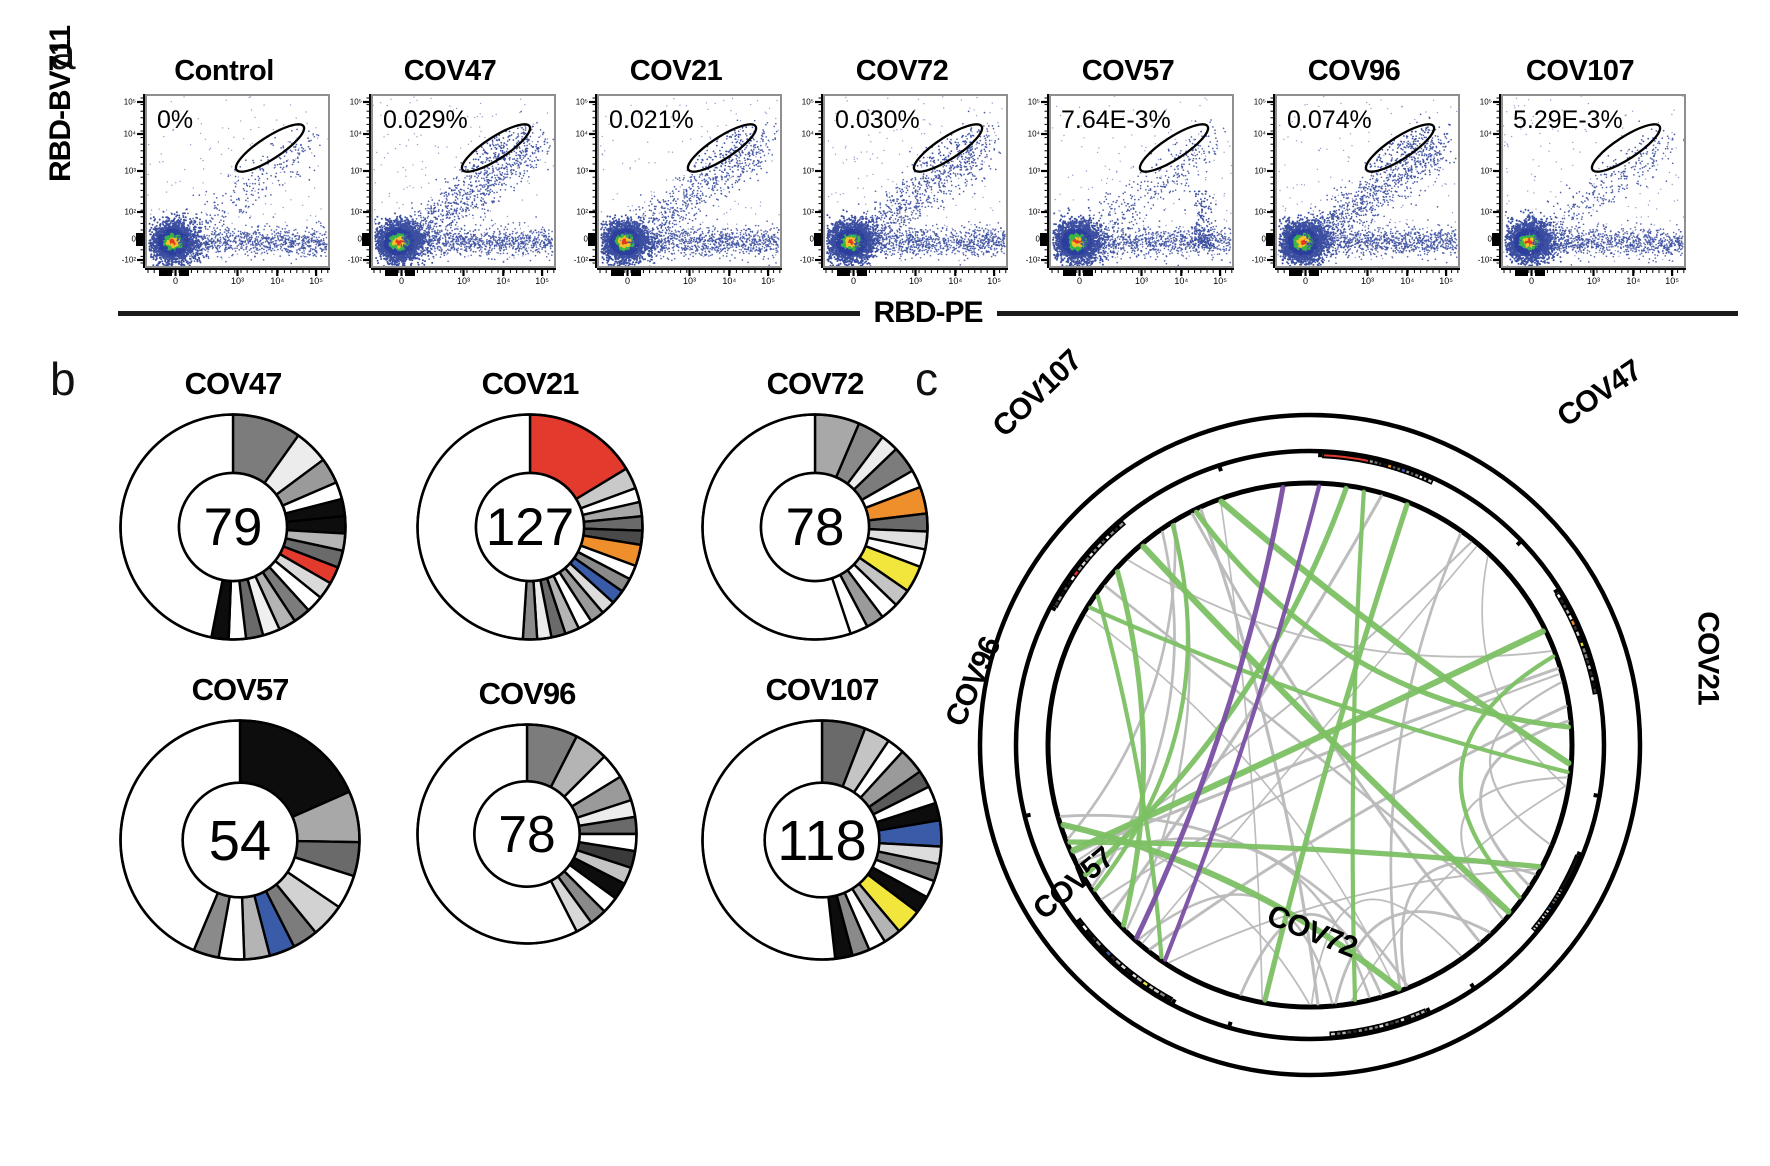  I want to click on flow-plot-area: 10⁵ 10⁴ 10³ 10² 0 -10² 0% 0 10³ 10⁴ 10⁵, so click(224, 192).